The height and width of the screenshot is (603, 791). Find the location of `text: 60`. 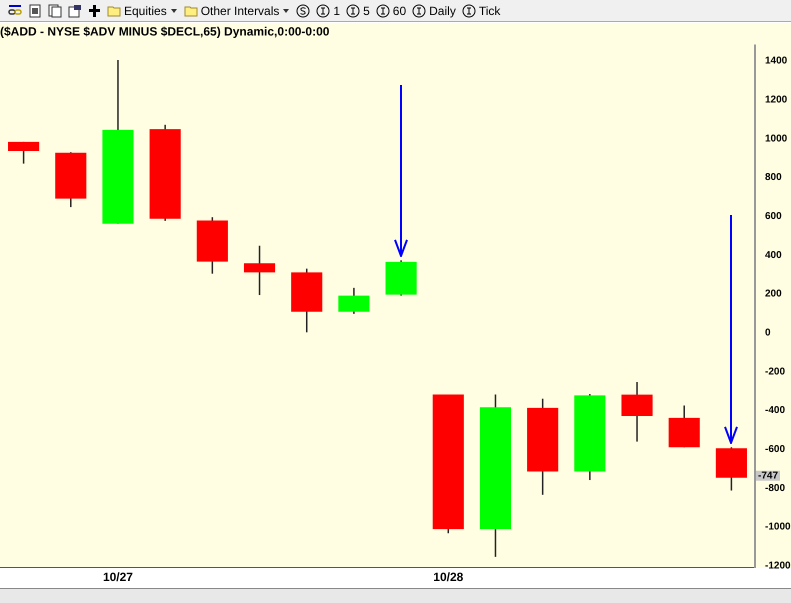

text: 60 is located at coordinates (399, 11).